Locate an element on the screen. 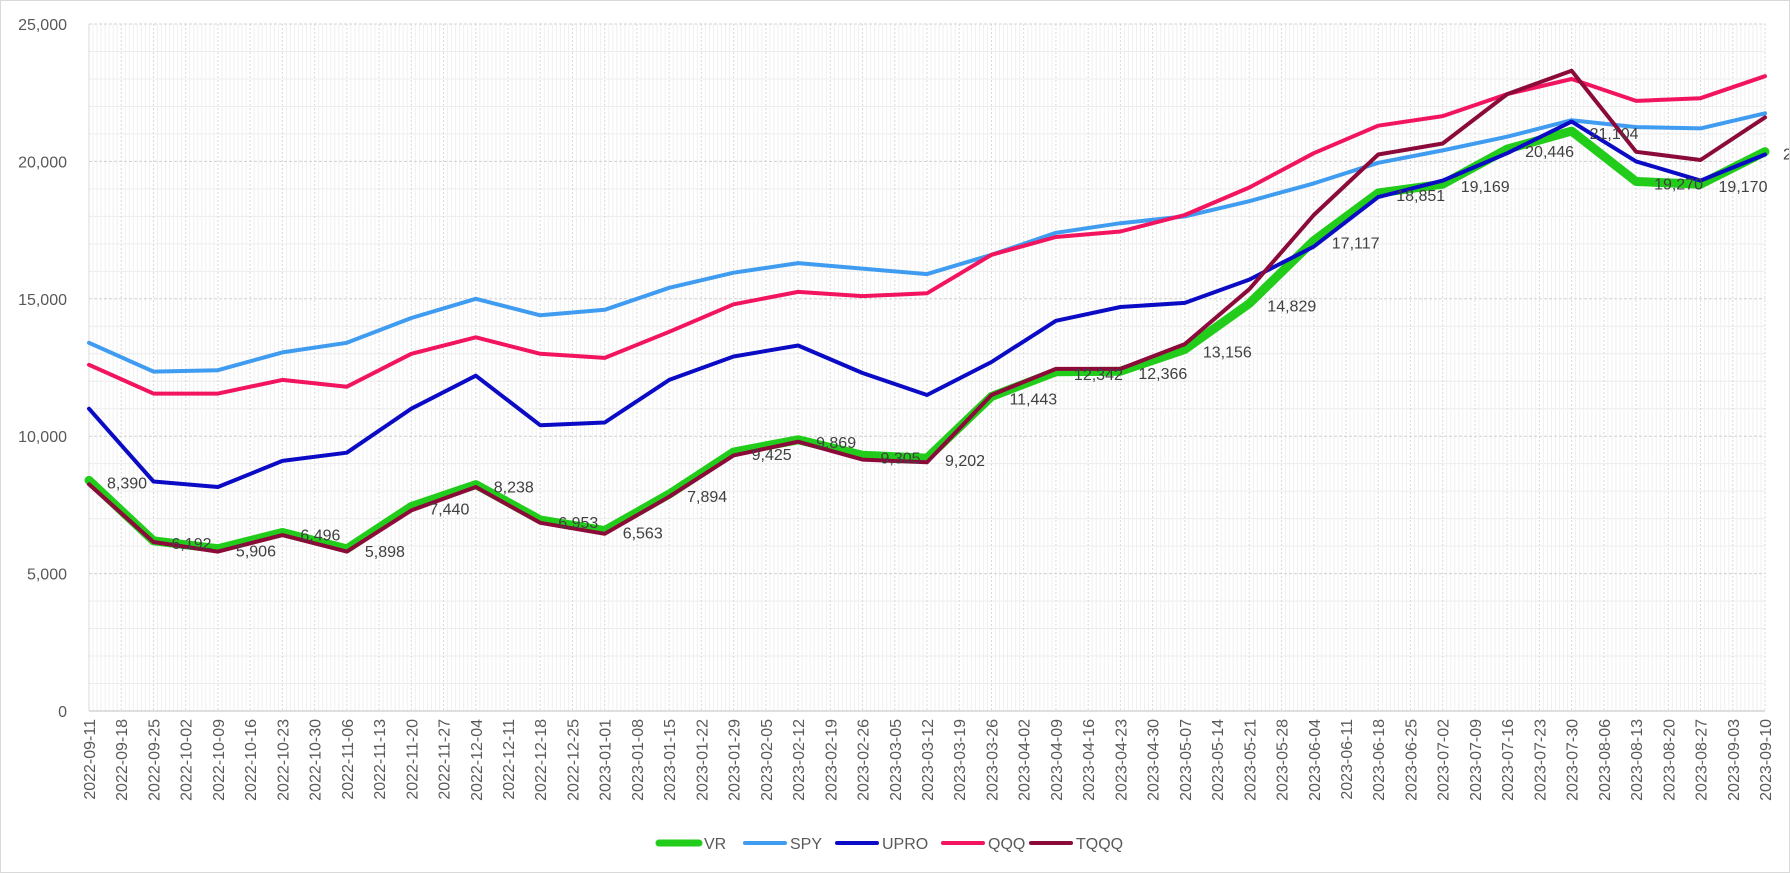 This screenshot has width=1790, height=873. x-tick-label: 2023-02-12 is located at coordinates (799, 760).